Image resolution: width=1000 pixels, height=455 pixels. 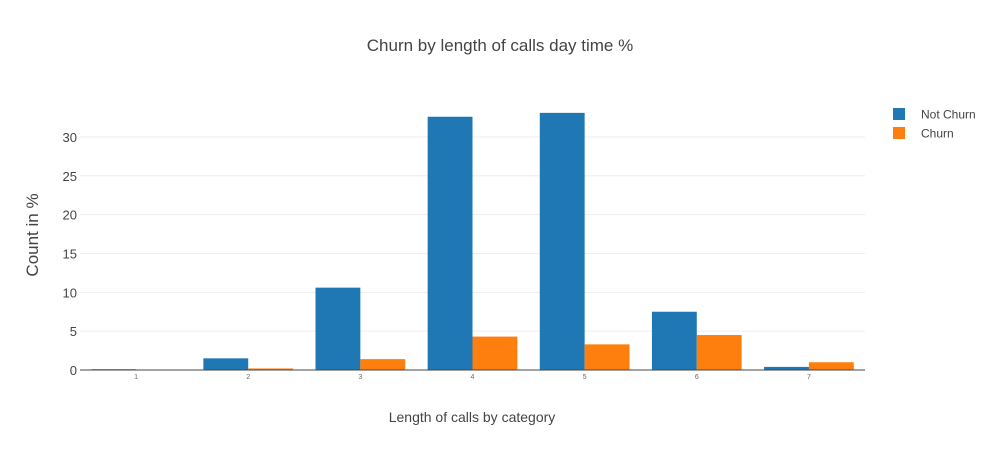 What do you see at coordinates (948, 115) in the screenshot?
I see `legend-label: Not Churn` at bounding box center [948, 115].